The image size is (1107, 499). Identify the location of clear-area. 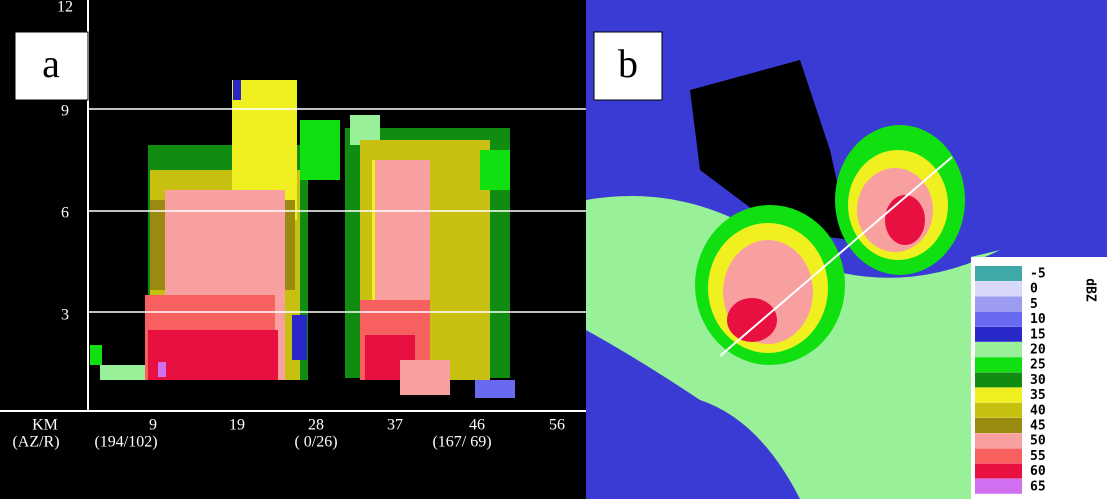
(770, 150).